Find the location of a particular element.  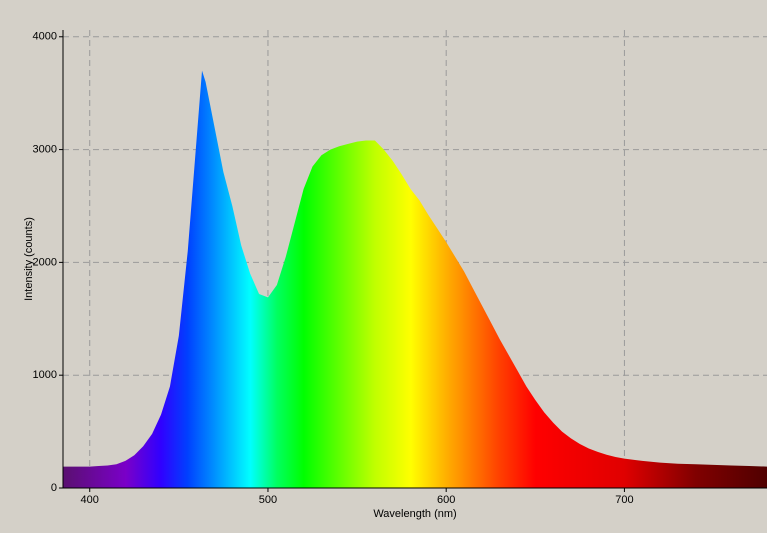

y-tick-label: 2000 is located at coordinates (45, 262).